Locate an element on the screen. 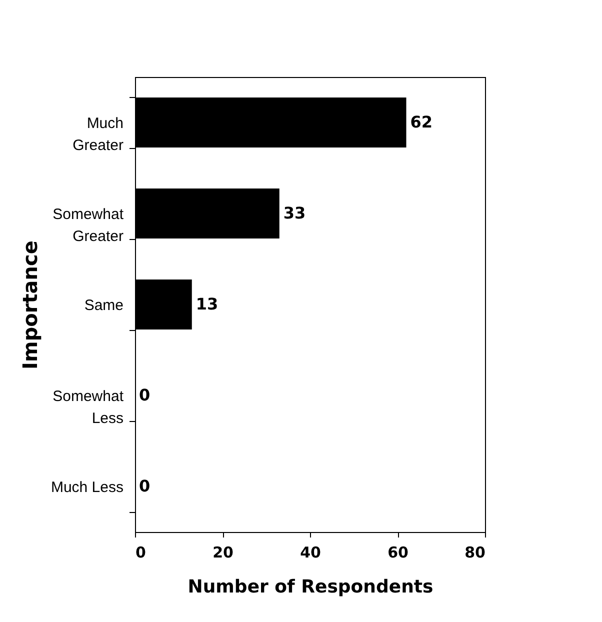 The width and height of the screenshot is (602, 622). x-tick-label: 60 is located at coordinates (398, 553).